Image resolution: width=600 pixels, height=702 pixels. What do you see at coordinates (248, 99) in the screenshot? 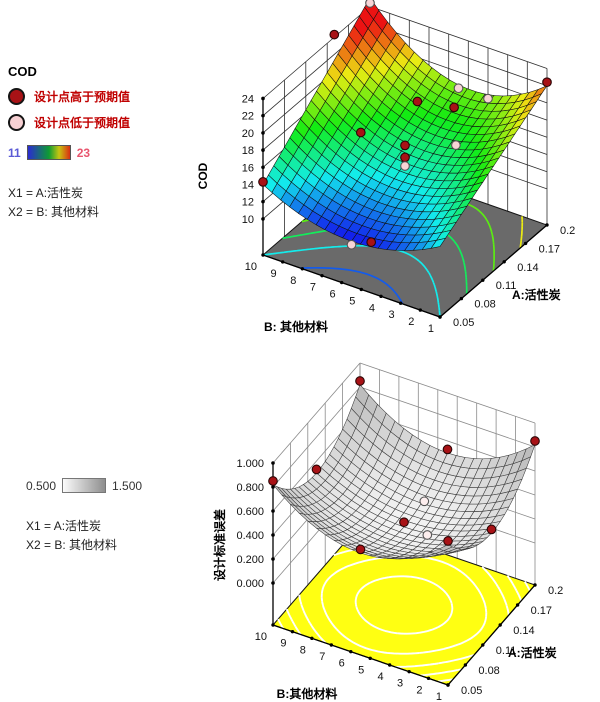
I see `z-tick-label: 24` at bounding box center [248, 99].